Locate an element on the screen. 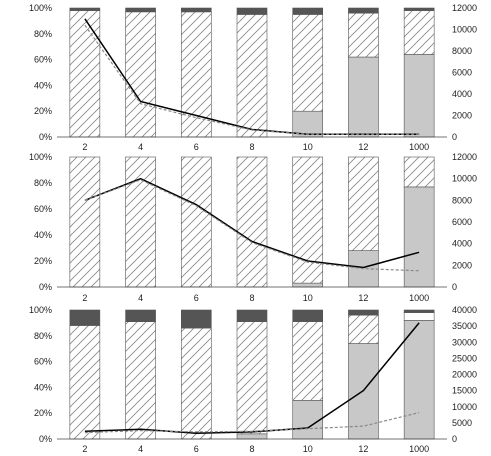 The image size is (491, 456). y2-tick-label: 30000 is located at coordinates (464, 342).